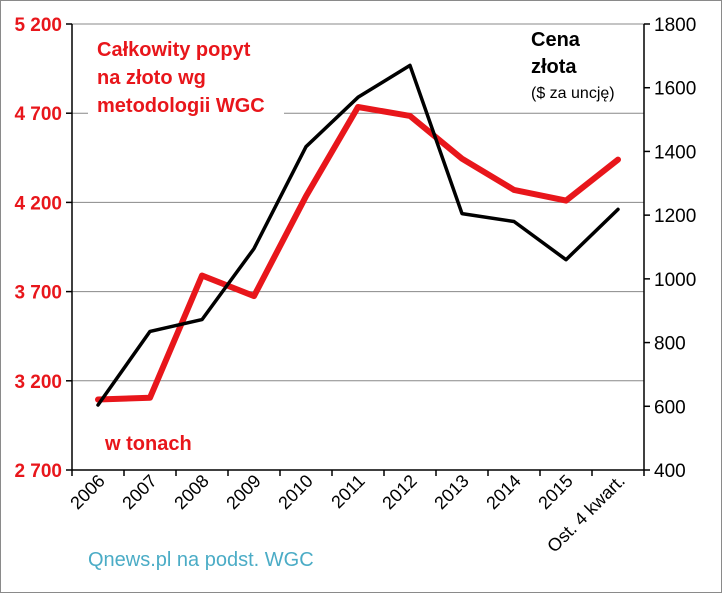  What do you see at coordinates (348, 492) in the screenshot?
I see `x-tick-label: 2011` at bounding box center [348, 492].